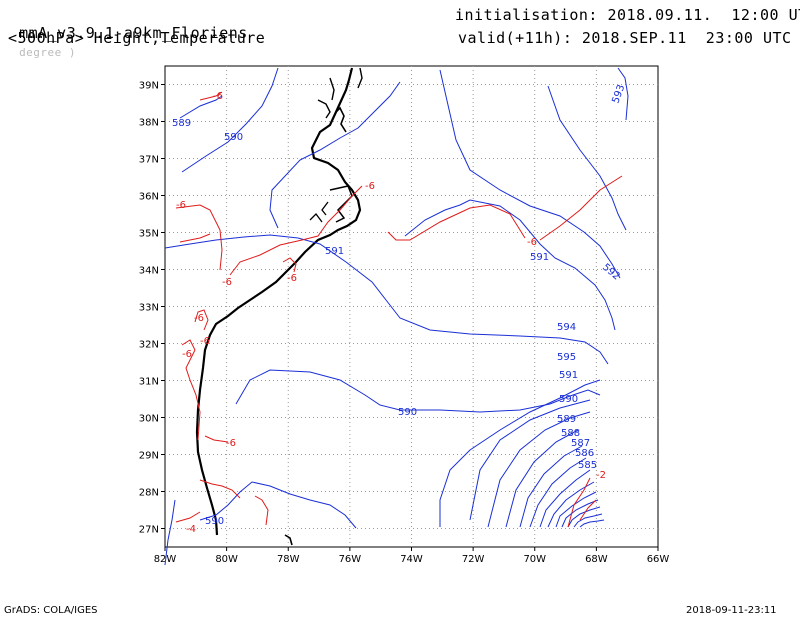  Describe the element at coordinates (580, 443) in the screenshot. I see `height-contour-label: 587` at that location.